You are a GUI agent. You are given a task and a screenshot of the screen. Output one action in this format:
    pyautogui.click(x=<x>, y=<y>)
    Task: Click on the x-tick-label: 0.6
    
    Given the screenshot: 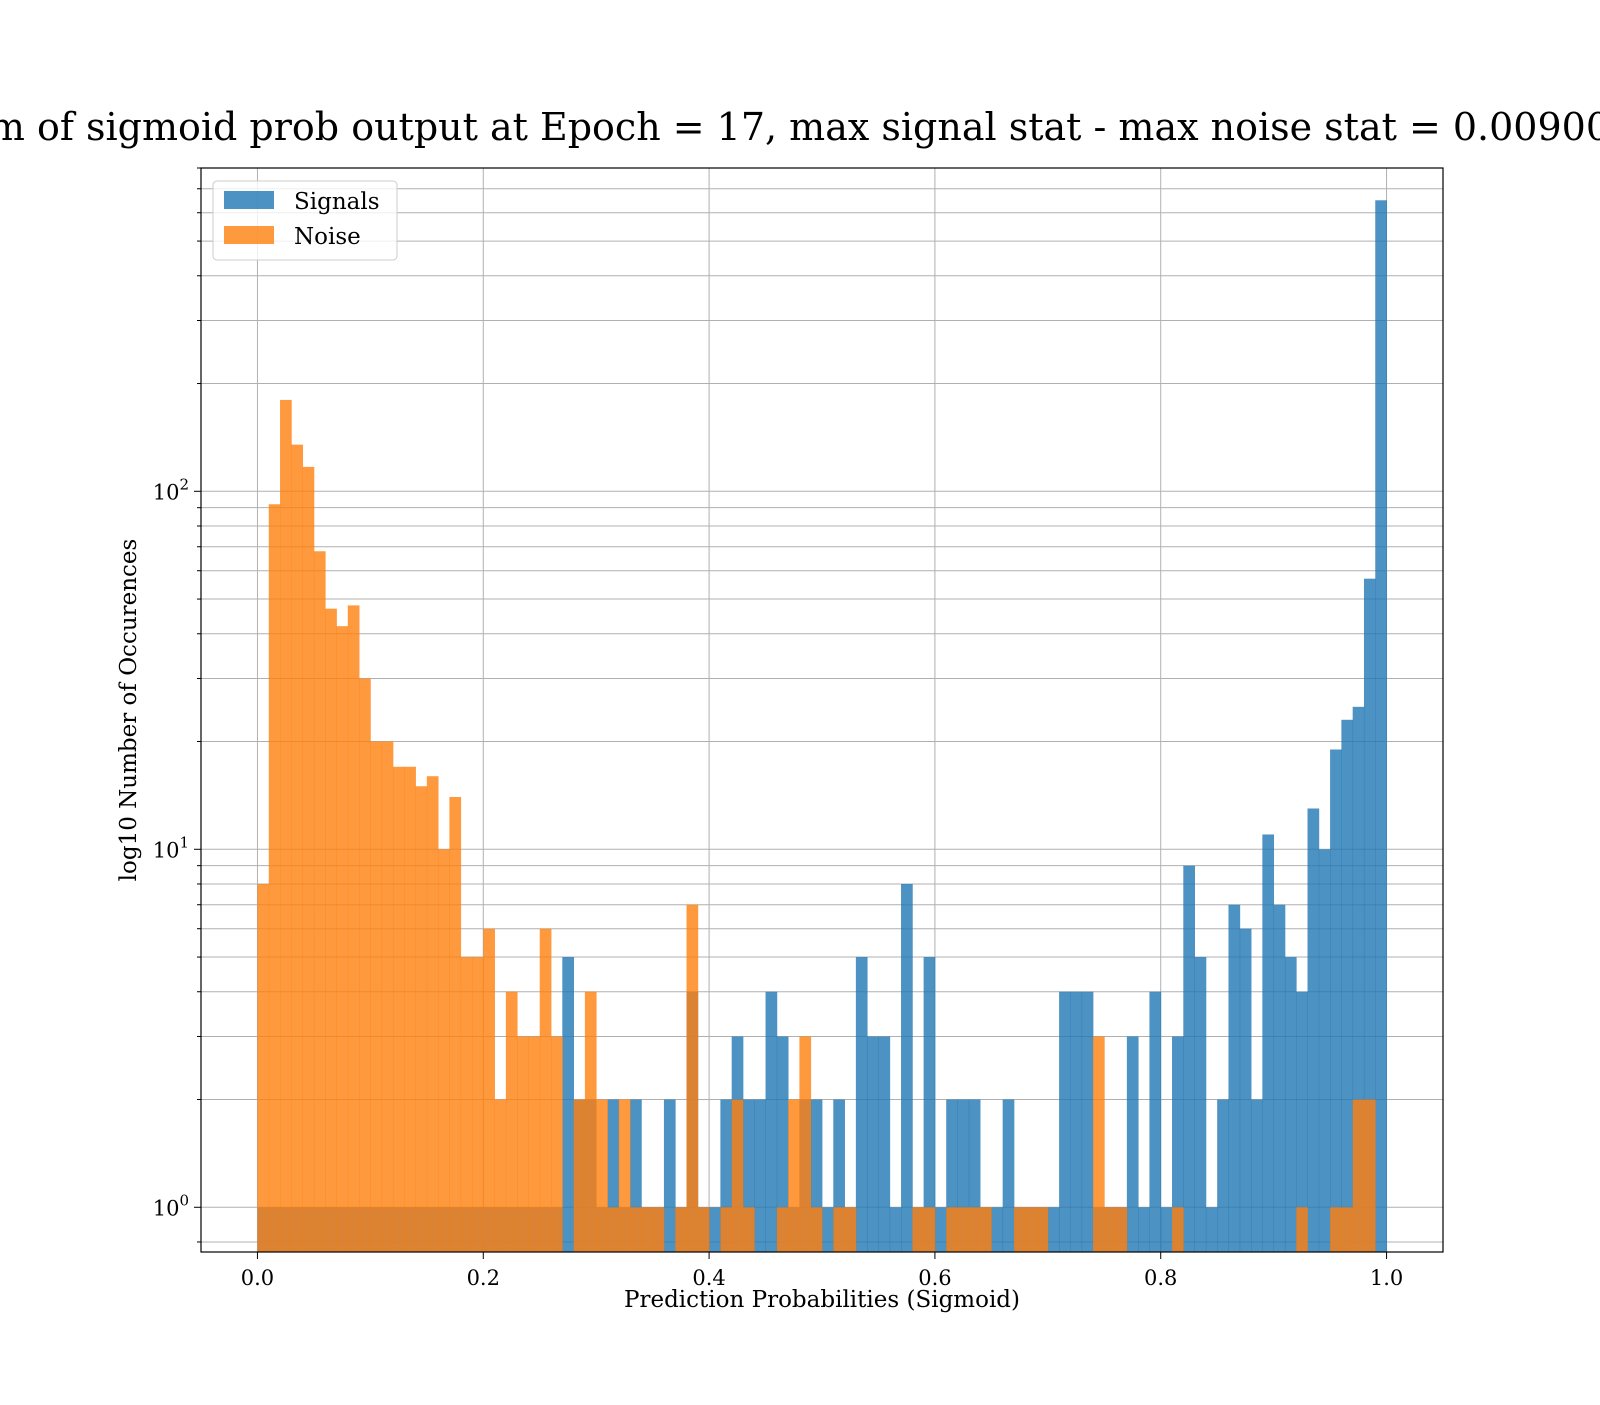 What is the action you would take?
    pyautogui.click(x=934, y=1278)
    